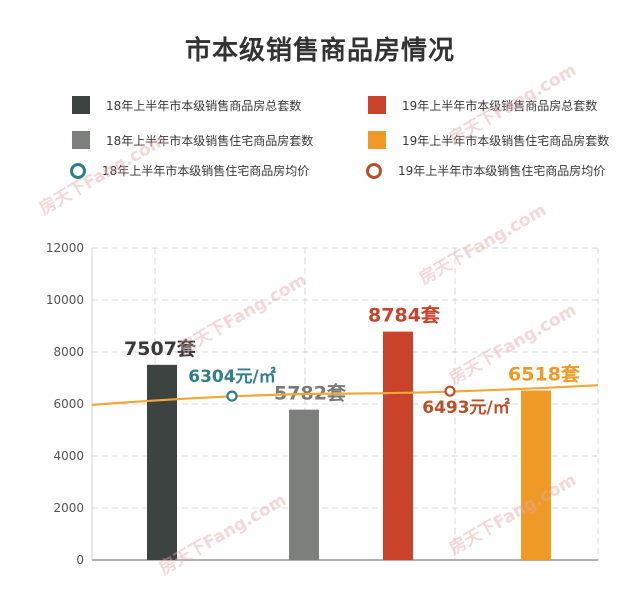 This screenshot has width=640, height=595. I want to click on legend-item: 18年上半年市本级销售商品房总套数, so click(186, 105).